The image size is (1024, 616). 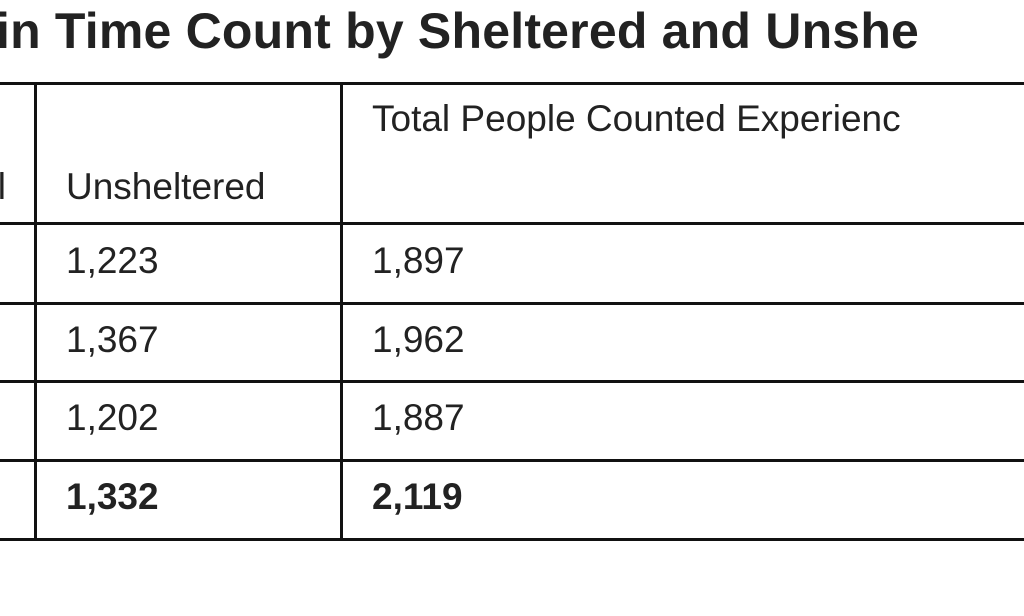 I want to click on cell-unsheltered: 1,202, so click(x=112, y=417).